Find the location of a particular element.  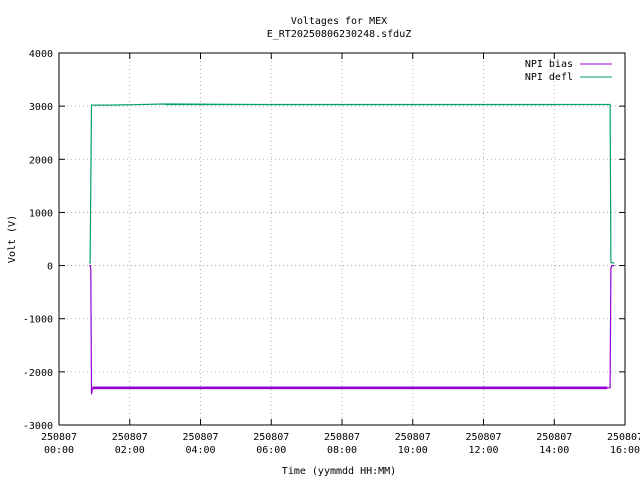

x-tick-label-time: 16:00 is located at coordinates (625, 450).